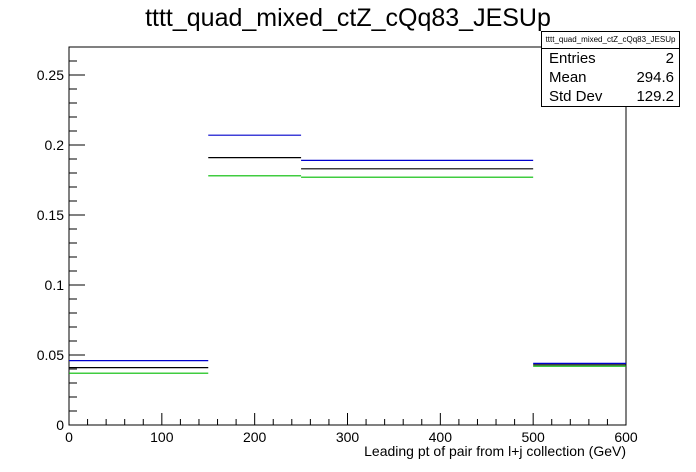  Describe the element at coordinates (255, 437) in the screenshot. I see `x-tick-label: 200` at that location.